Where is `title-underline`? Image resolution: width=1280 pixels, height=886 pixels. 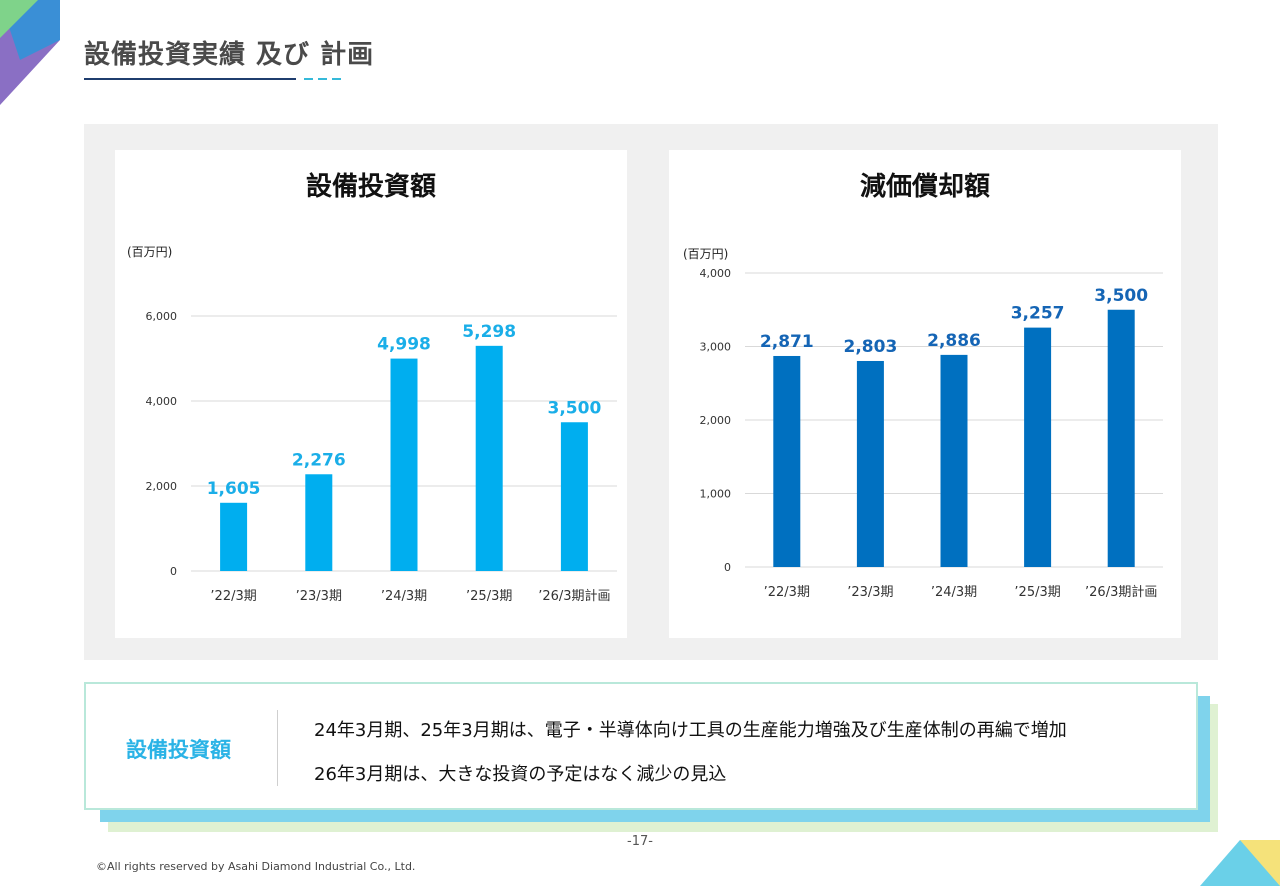
title-underline is located at coordinates (190, 79).